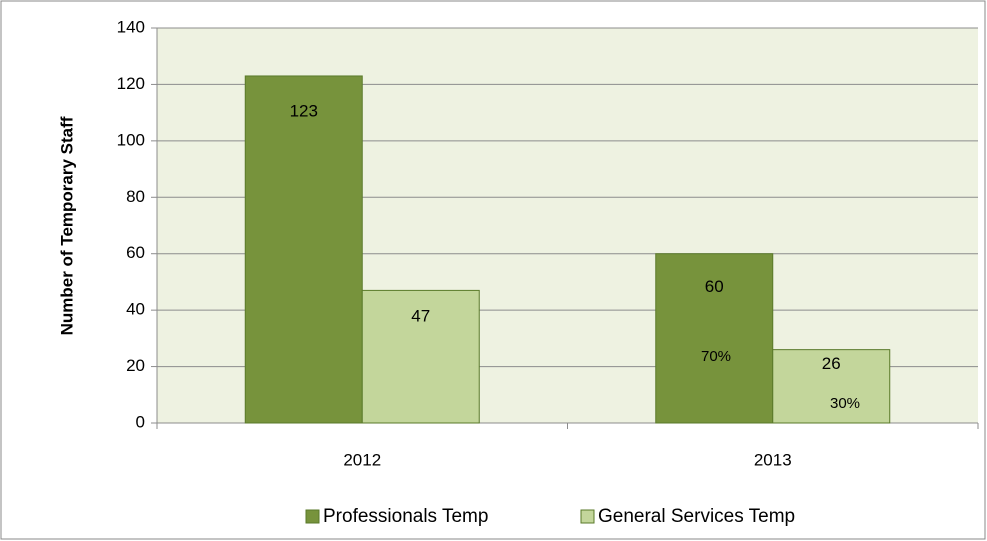 The width and height of the screenshot is (987, 541). What do you see at coordinates (362, 459) in the screenshot?
I see `x-tick-label: 2012` at bounding box center [362, 459].